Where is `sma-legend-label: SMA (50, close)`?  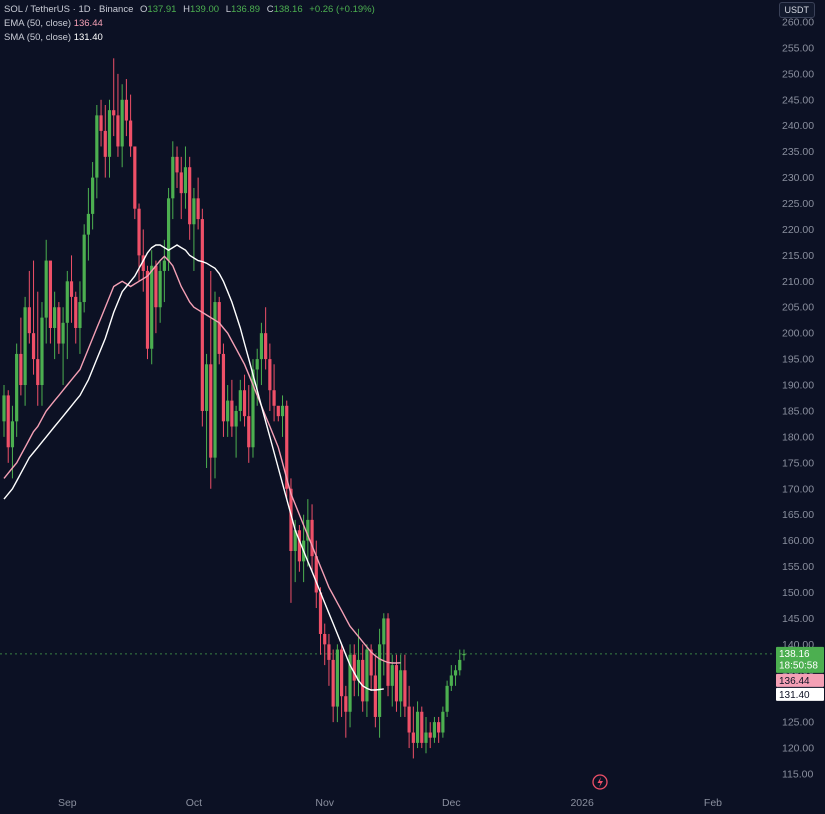
sma-legend-label: SMA (50, close) is located at coordinates (38, 37).